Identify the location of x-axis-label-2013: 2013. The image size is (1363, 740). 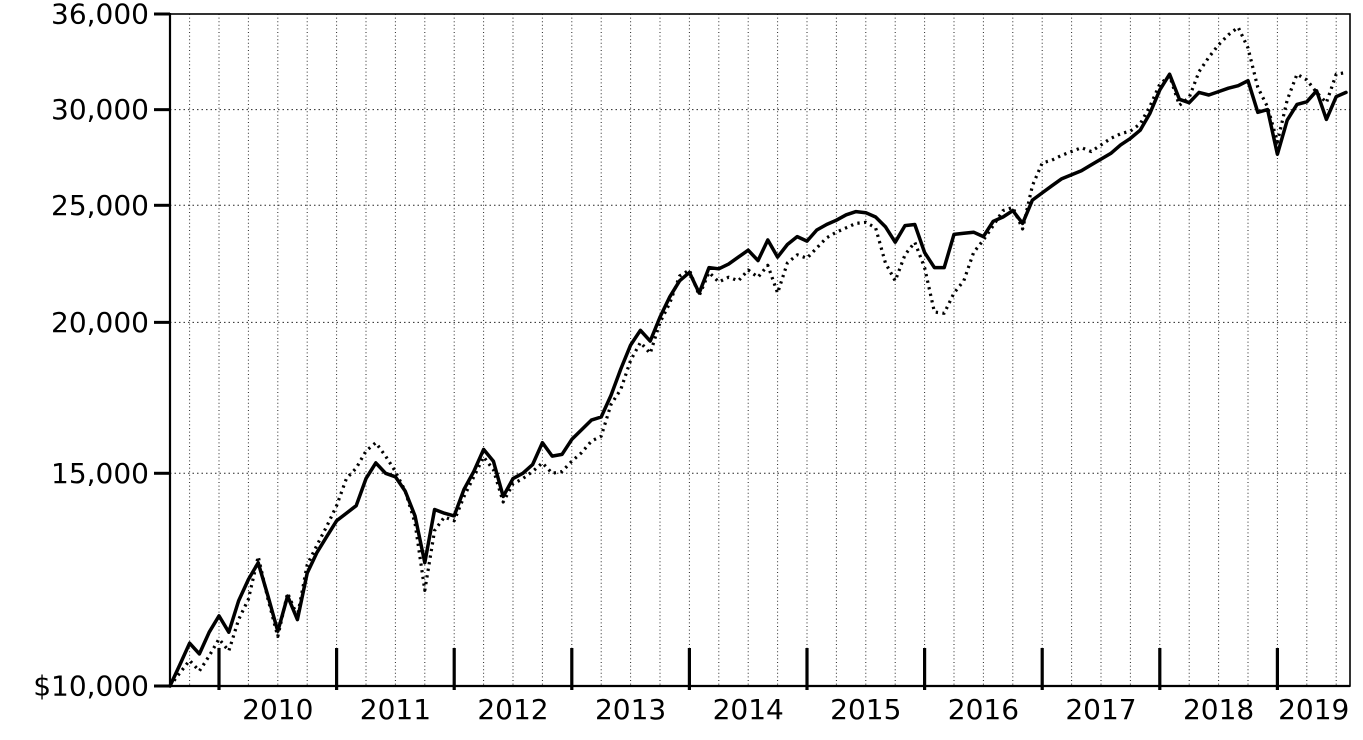
(630, 709).